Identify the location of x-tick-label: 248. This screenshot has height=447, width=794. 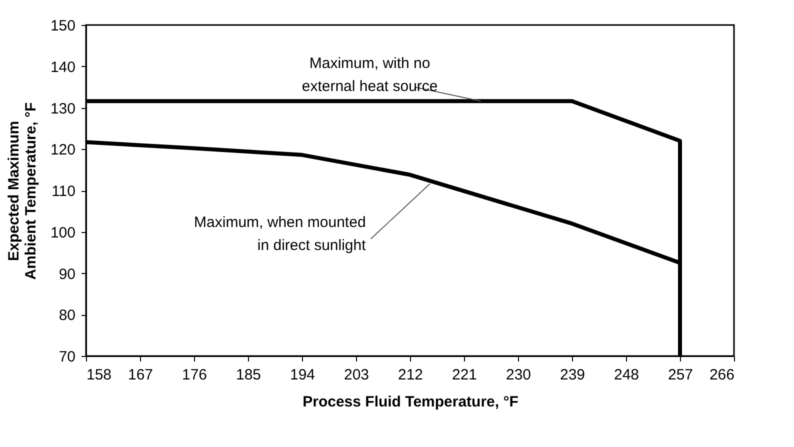
(627, 375).